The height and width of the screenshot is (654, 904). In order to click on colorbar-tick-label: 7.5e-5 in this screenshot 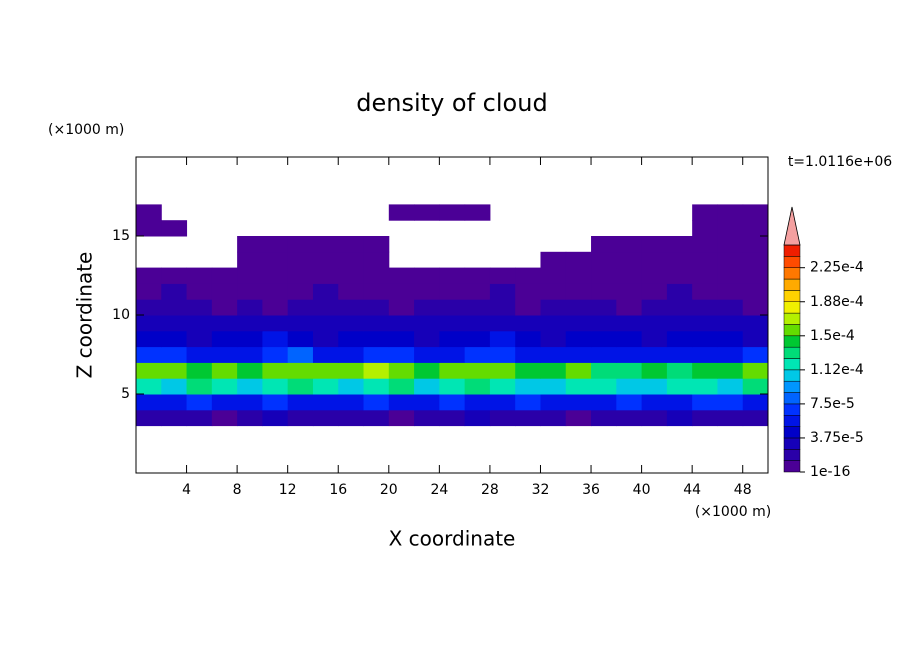, I will do `click(832, 404)`.